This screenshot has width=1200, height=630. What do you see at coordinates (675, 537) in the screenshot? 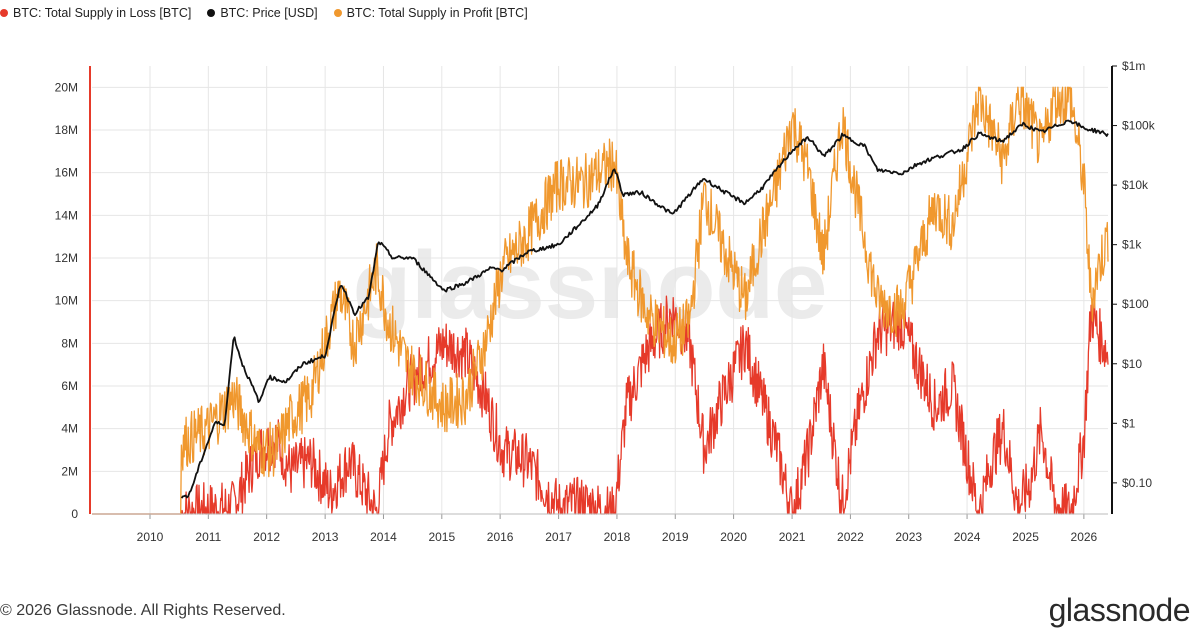
I see `x-tick-label: 2019` at bounding box center [675, 537].